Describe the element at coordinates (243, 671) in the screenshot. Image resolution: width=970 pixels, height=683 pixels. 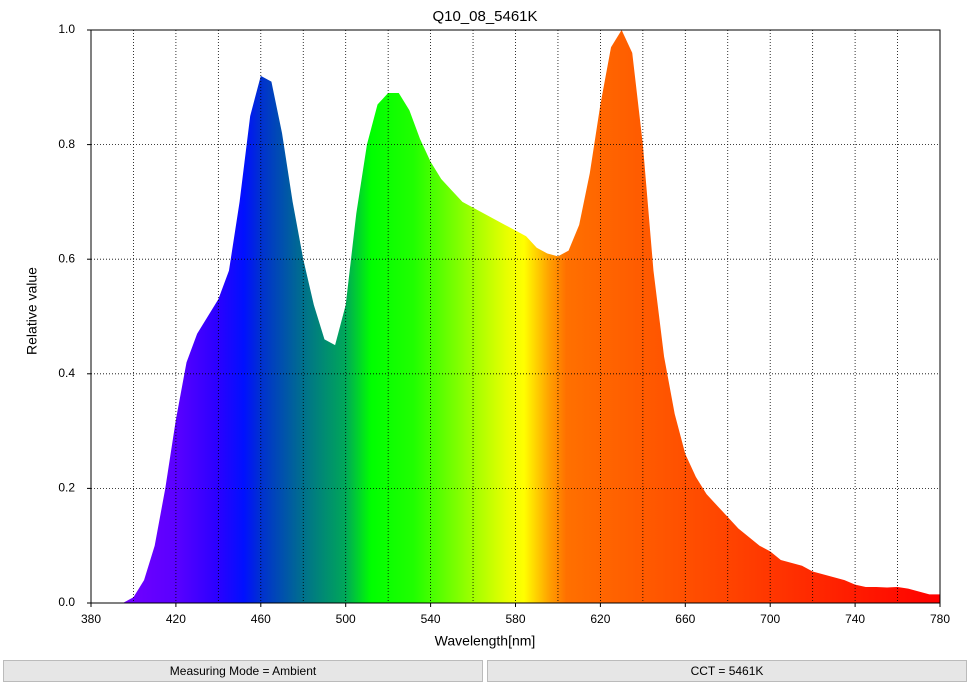
I see `status-left: Measuring Mode = Ambient` at that location.